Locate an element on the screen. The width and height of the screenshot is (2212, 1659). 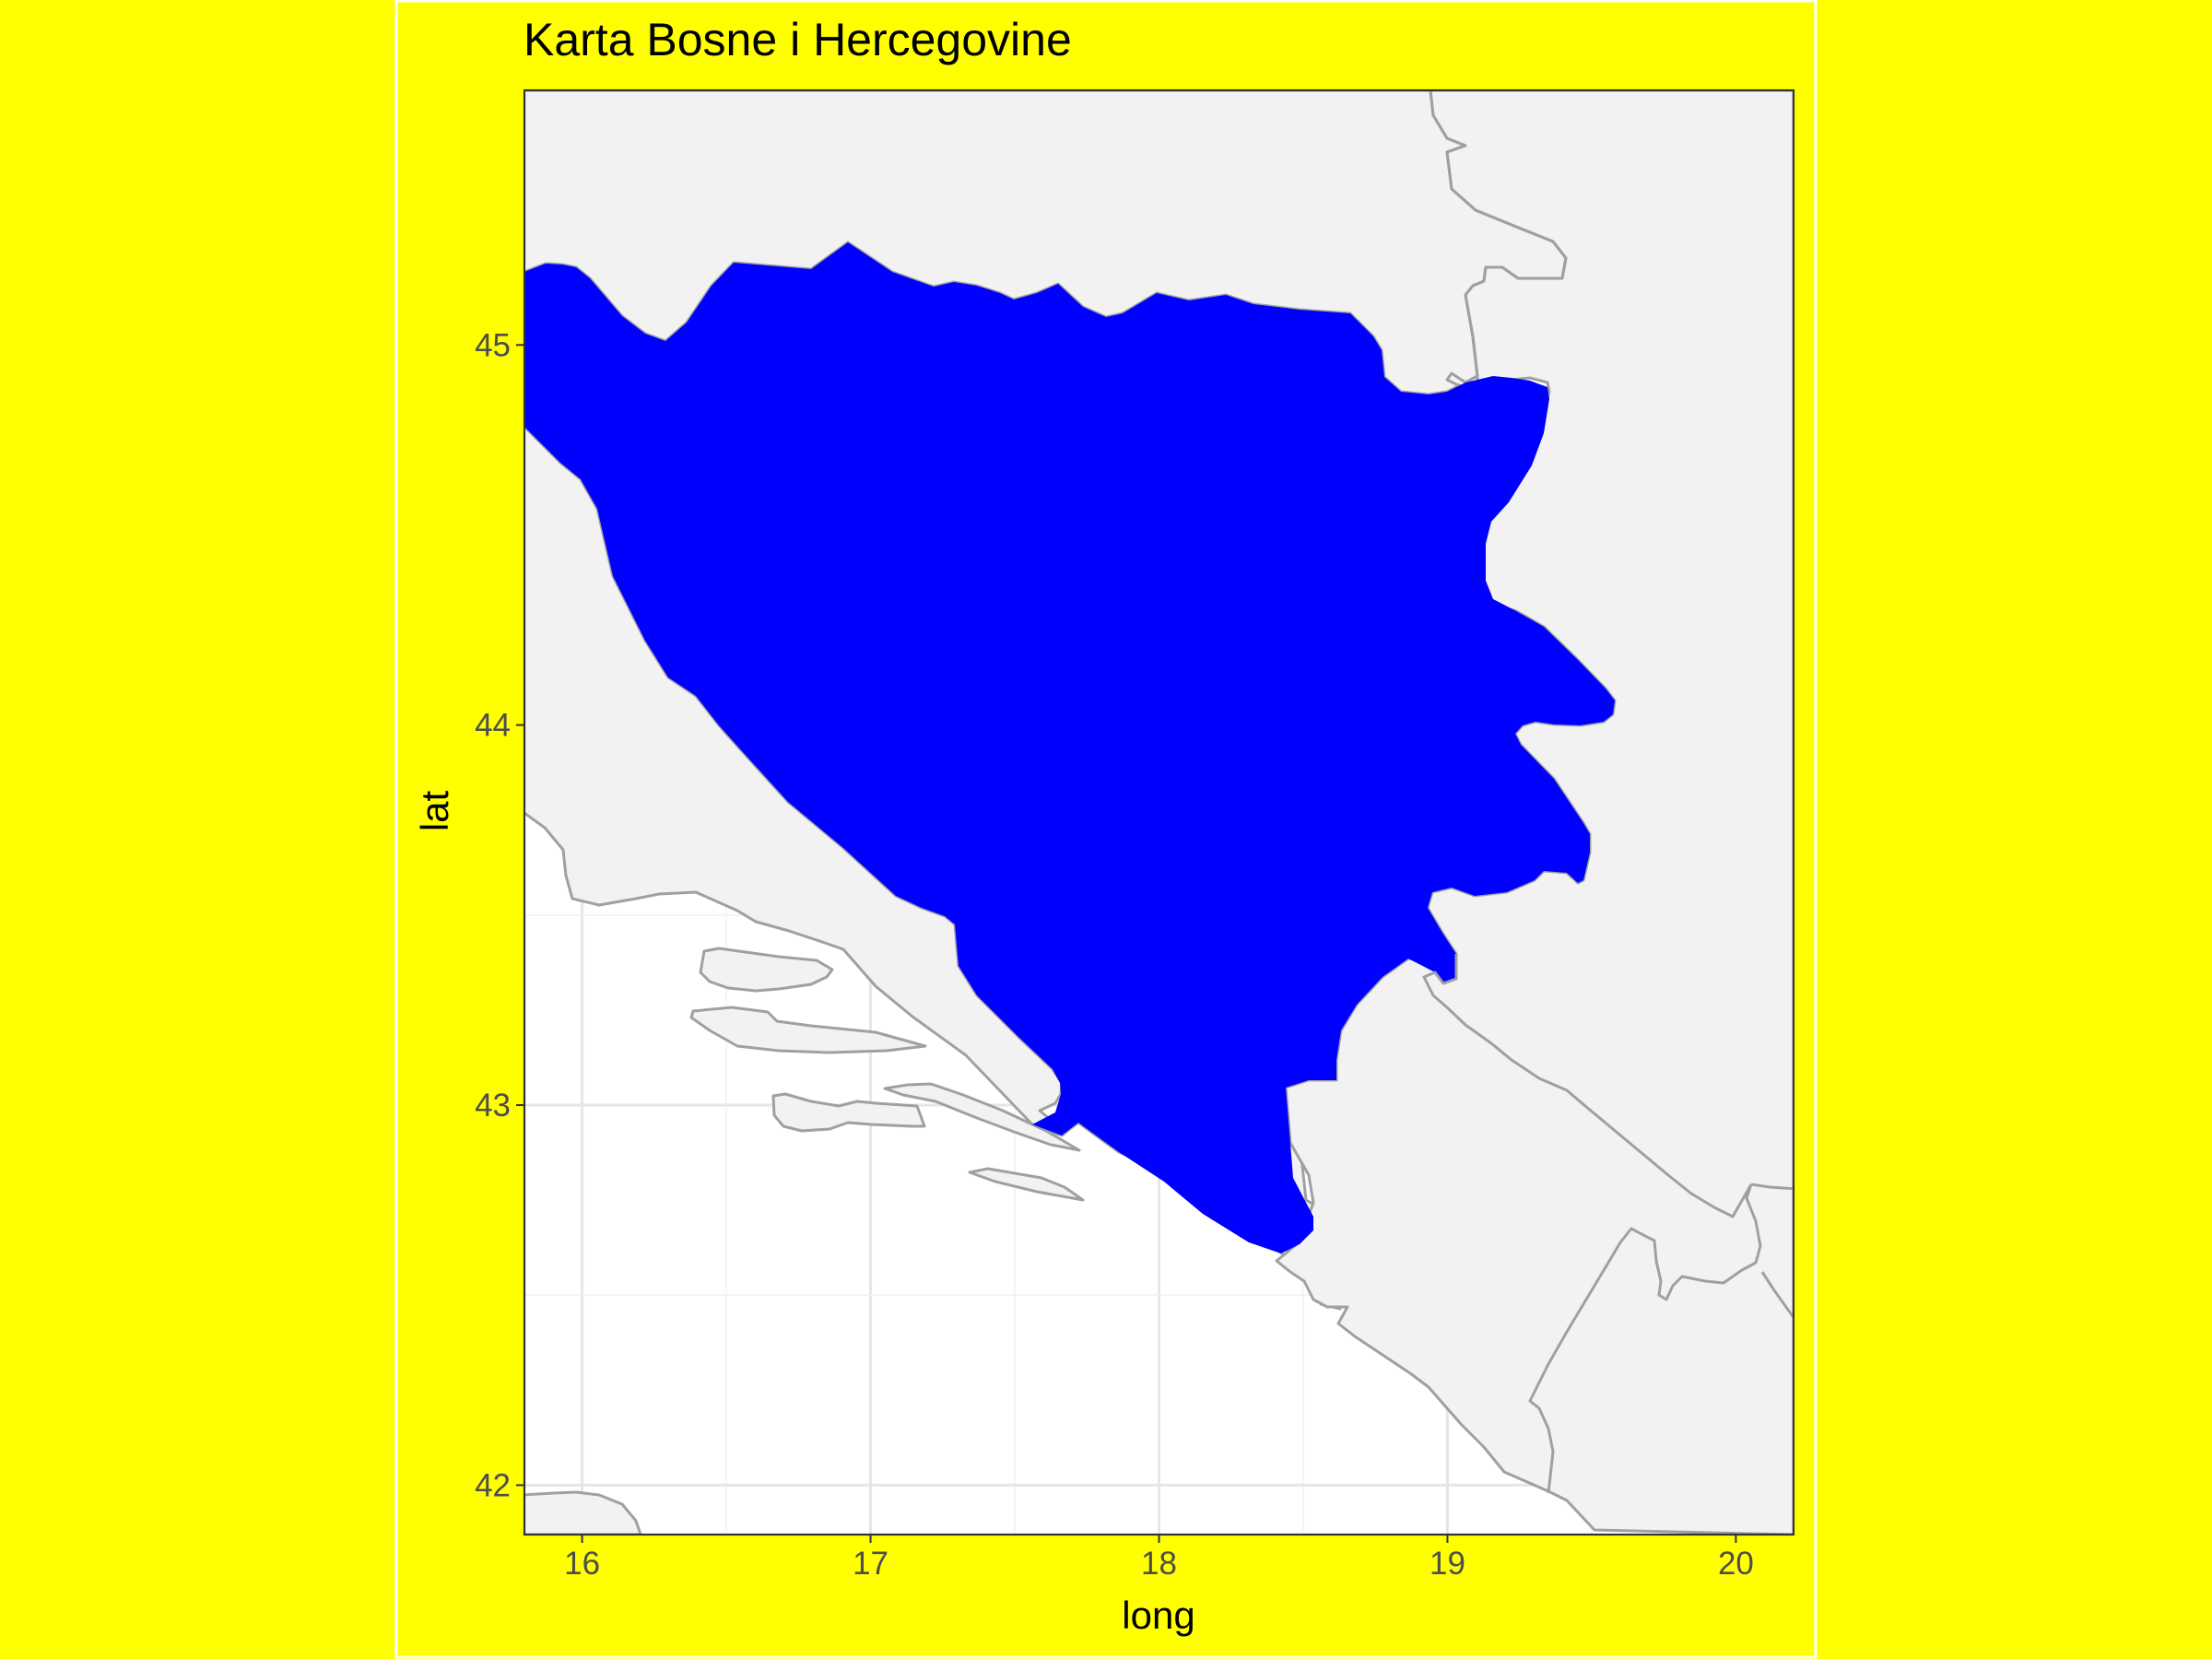
x-tick-label: 18 is located at coordinates (1159, 1564).